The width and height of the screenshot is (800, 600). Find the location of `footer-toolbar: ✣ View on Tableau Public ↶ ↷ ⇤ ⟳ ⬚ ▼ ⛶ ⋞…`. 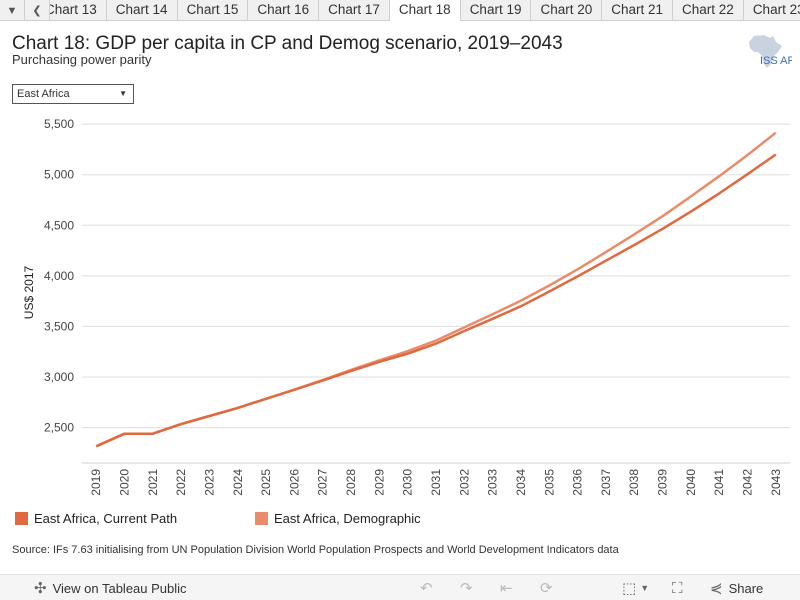

footer-toolbar: ✣ View on Tableau Public ↶ ↷ ⇤ ⟳ ⬚ ▼ ⛶ ⋞… is located at coordinates (400, 587).